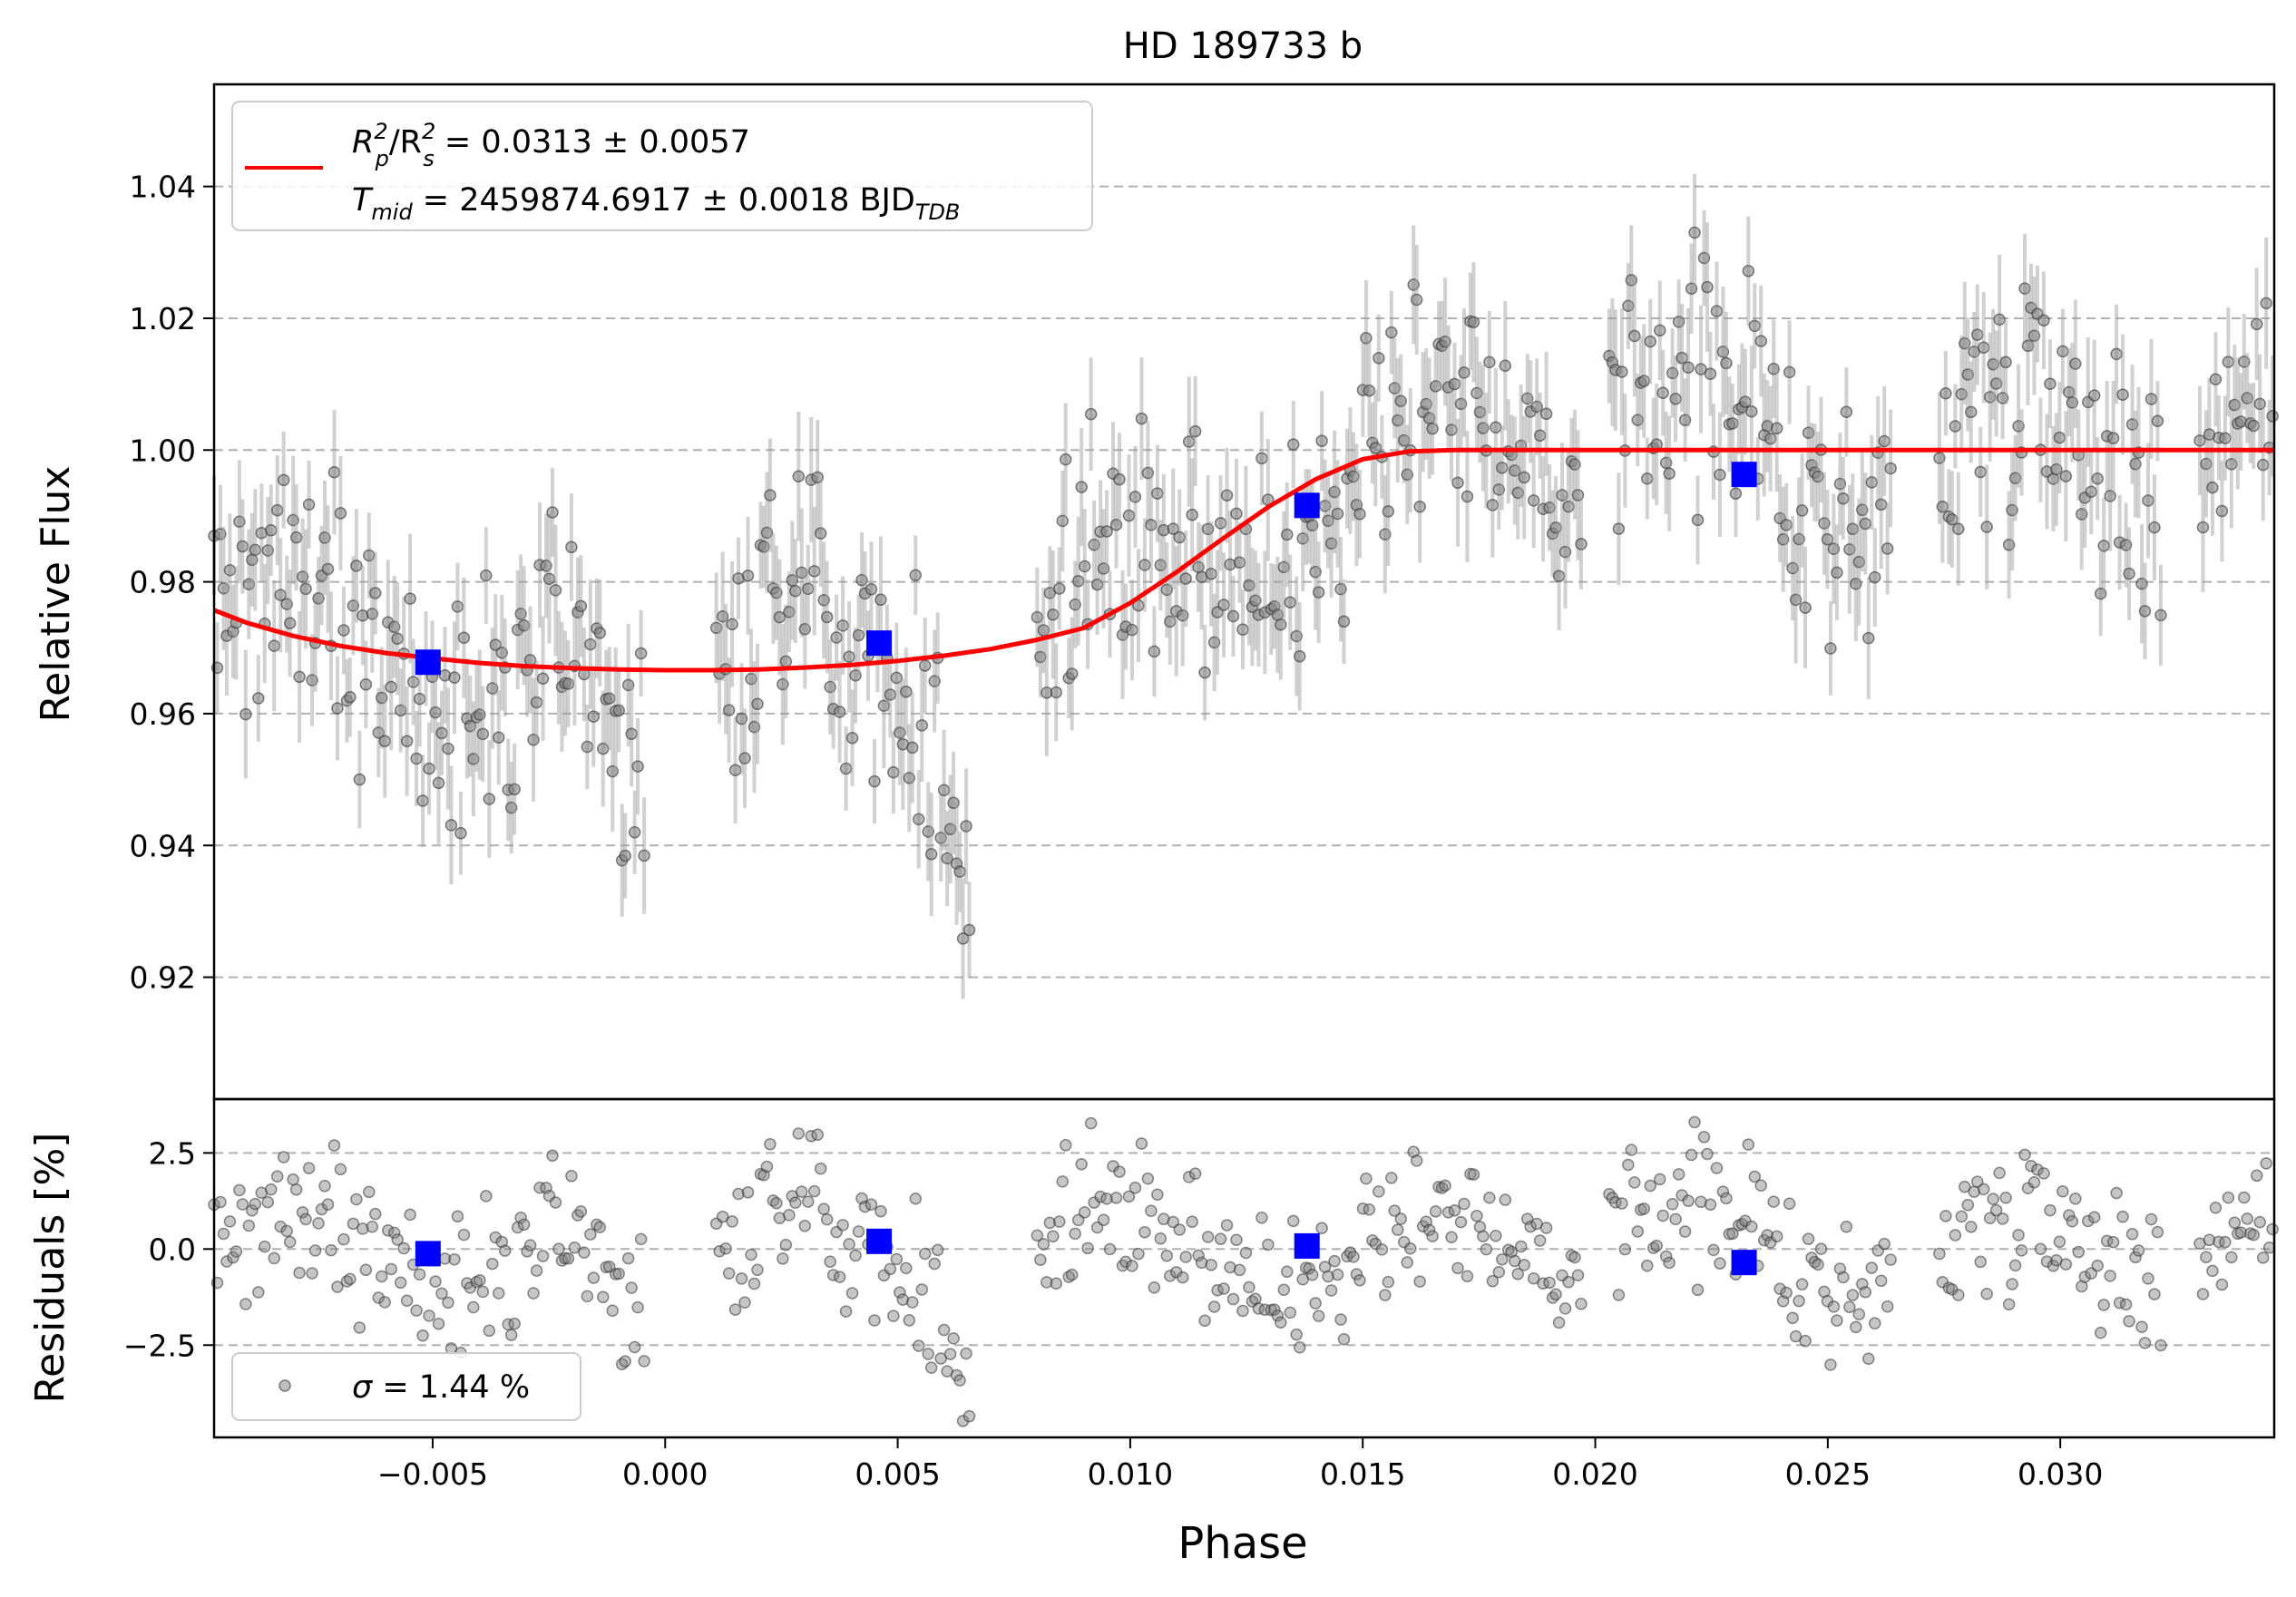 The image size is (2296, 1597). Describe the element at coordinates (163, 318) in the screenshot. I see `main-y-tick-label: 1.02` at that location.